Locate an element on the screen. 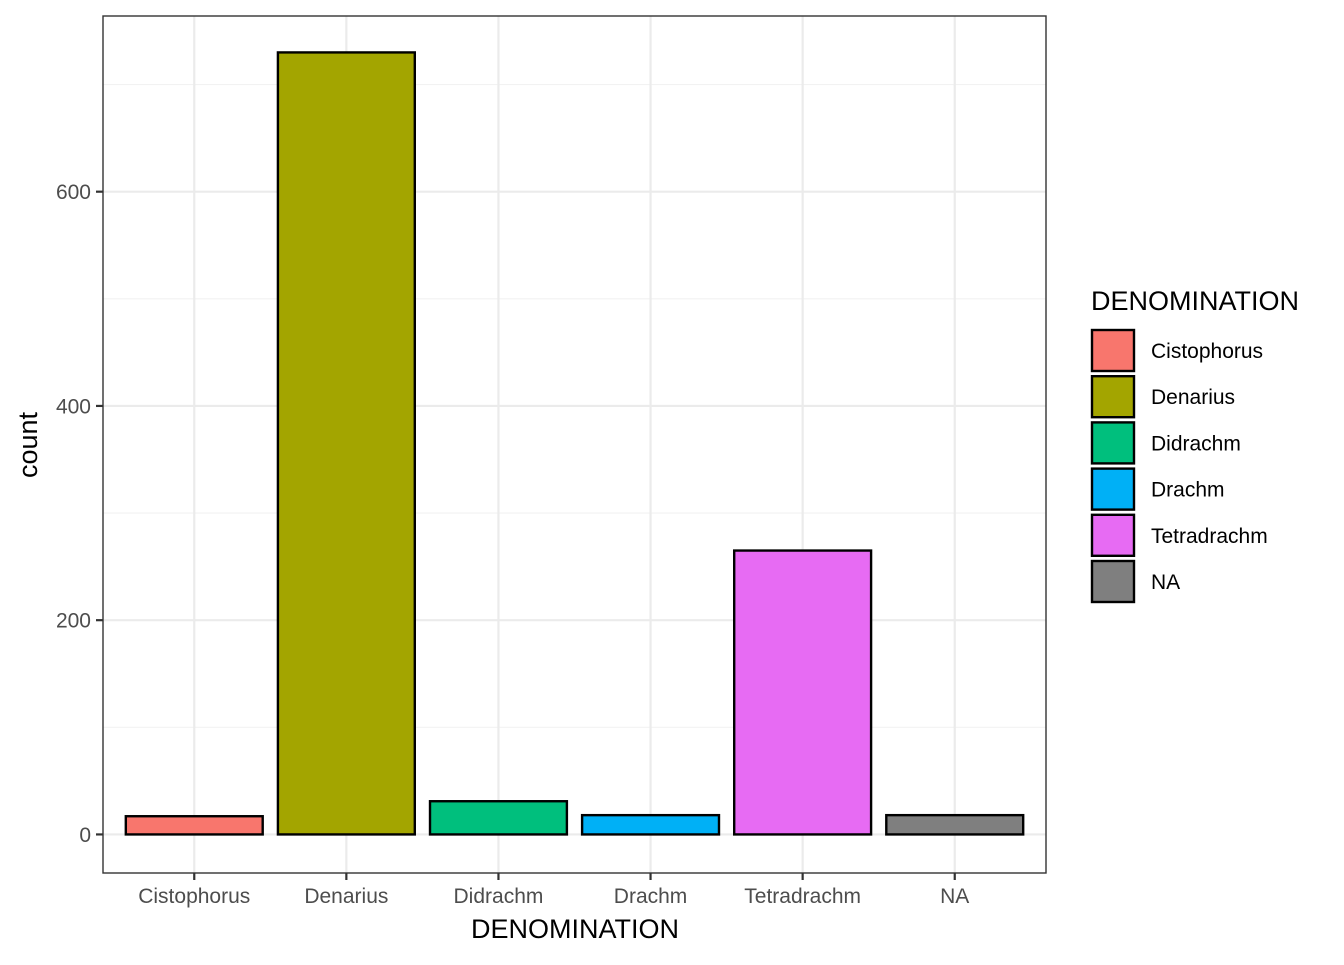 This screenshot has height=965, width=1344. bar-denarius is located at coordinates (346, 443).